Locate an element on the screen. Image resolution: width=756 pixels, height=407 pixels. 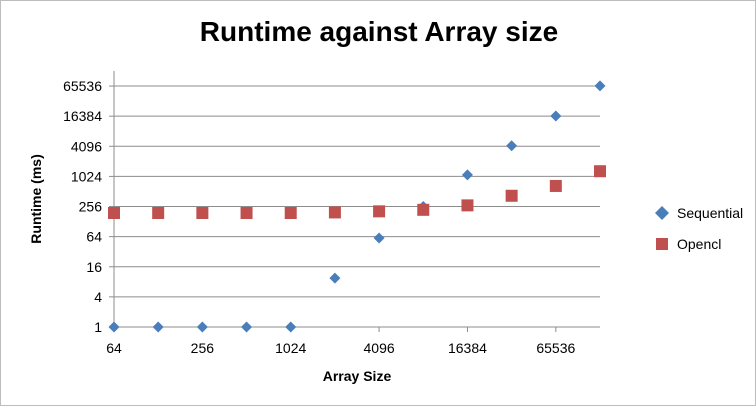
legend-marker-sequential is located at coordinates (662, 213).